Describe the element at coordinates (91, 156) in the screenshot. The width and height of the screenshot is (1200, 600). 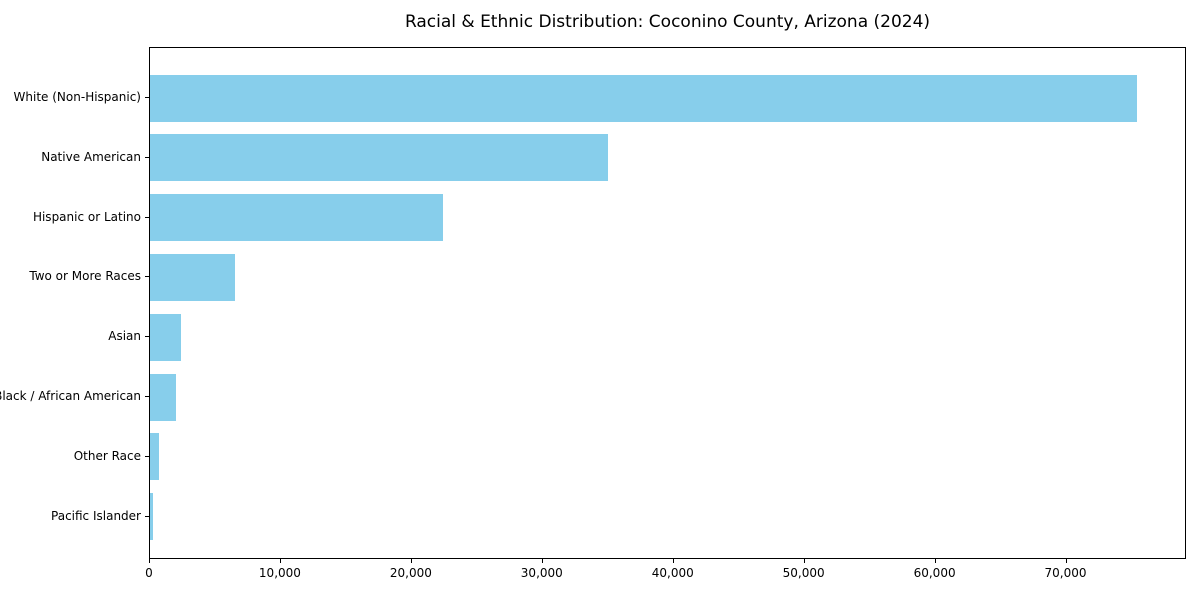
I see `y-tick-label: Native American` at that location.